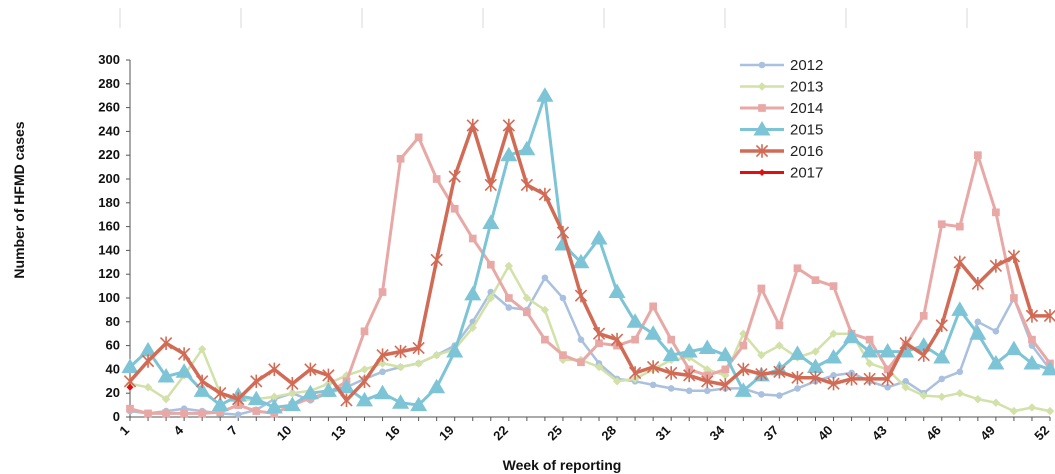 This screenshot has height=474, width=1055. I want to click on x-tick-label: 43, so click(879, 433).